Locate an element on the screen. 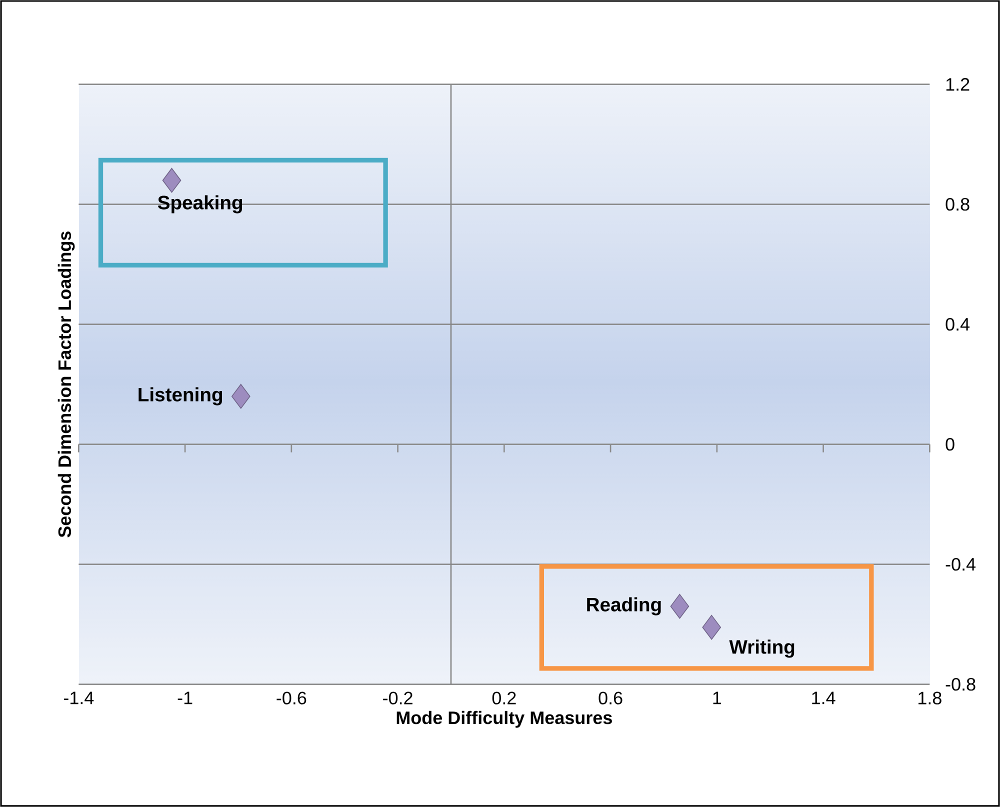 Image resolution: width=1000 pixels, height=807 pixels. annotation: Writing is located at coordinates (761, 649).